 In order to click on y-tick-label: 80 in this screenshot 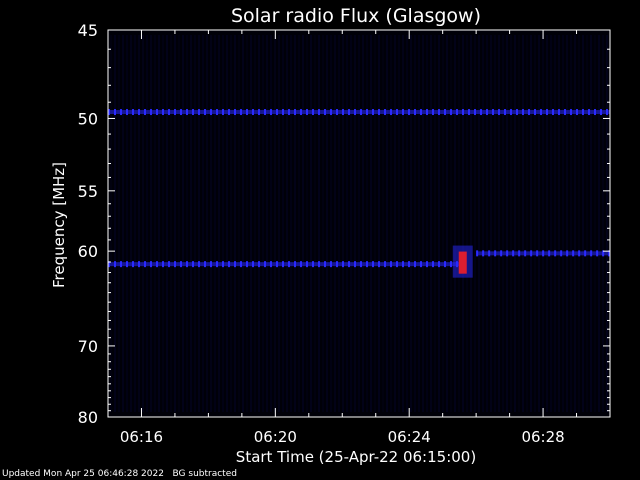, I will do `click(88, 417)`.